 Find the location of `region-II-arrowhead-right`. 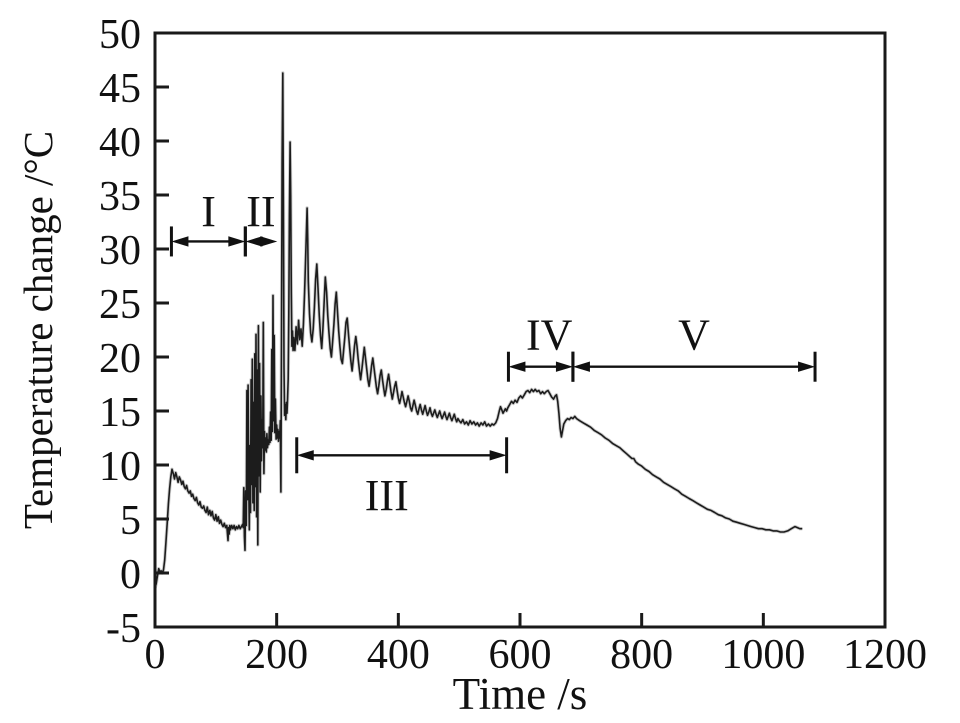

region-II-arrowhead-right is located at coordinates (269, 241).